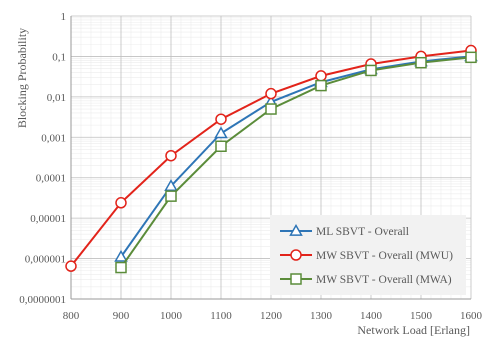  What do you see at coordinates (56, 98) in the screenshot?
I see `y-tick-label: 0,01` at bounding box center [56, 98].